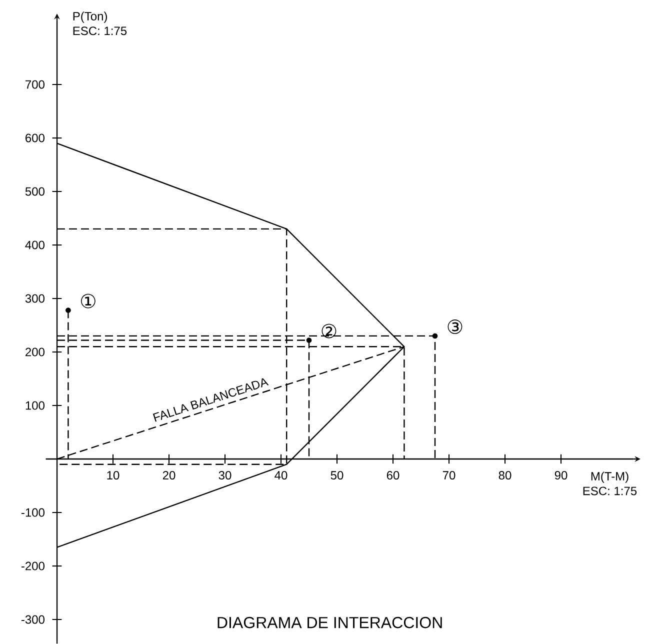  I want to click on y-tick-label: 500, so click(34, 191).